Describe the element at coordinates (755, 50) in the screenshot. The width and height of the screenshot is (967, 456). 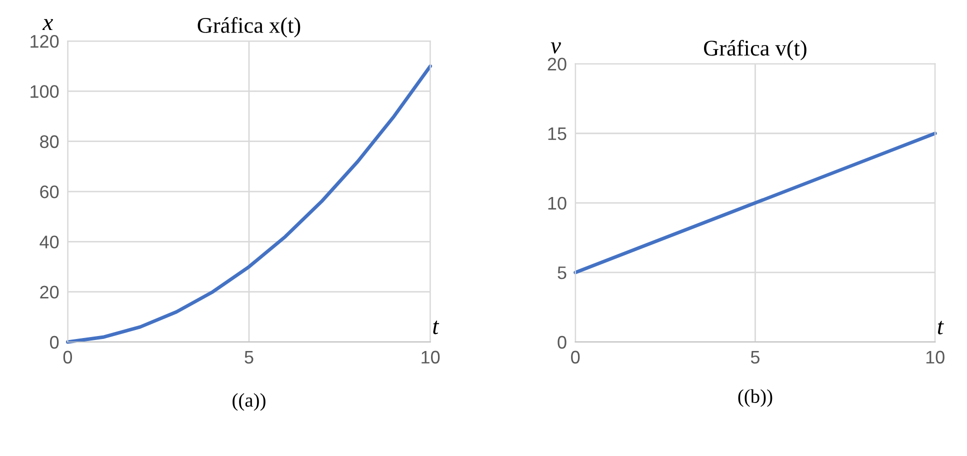
I see `chart-title: Gráfica v(t)` at that location.